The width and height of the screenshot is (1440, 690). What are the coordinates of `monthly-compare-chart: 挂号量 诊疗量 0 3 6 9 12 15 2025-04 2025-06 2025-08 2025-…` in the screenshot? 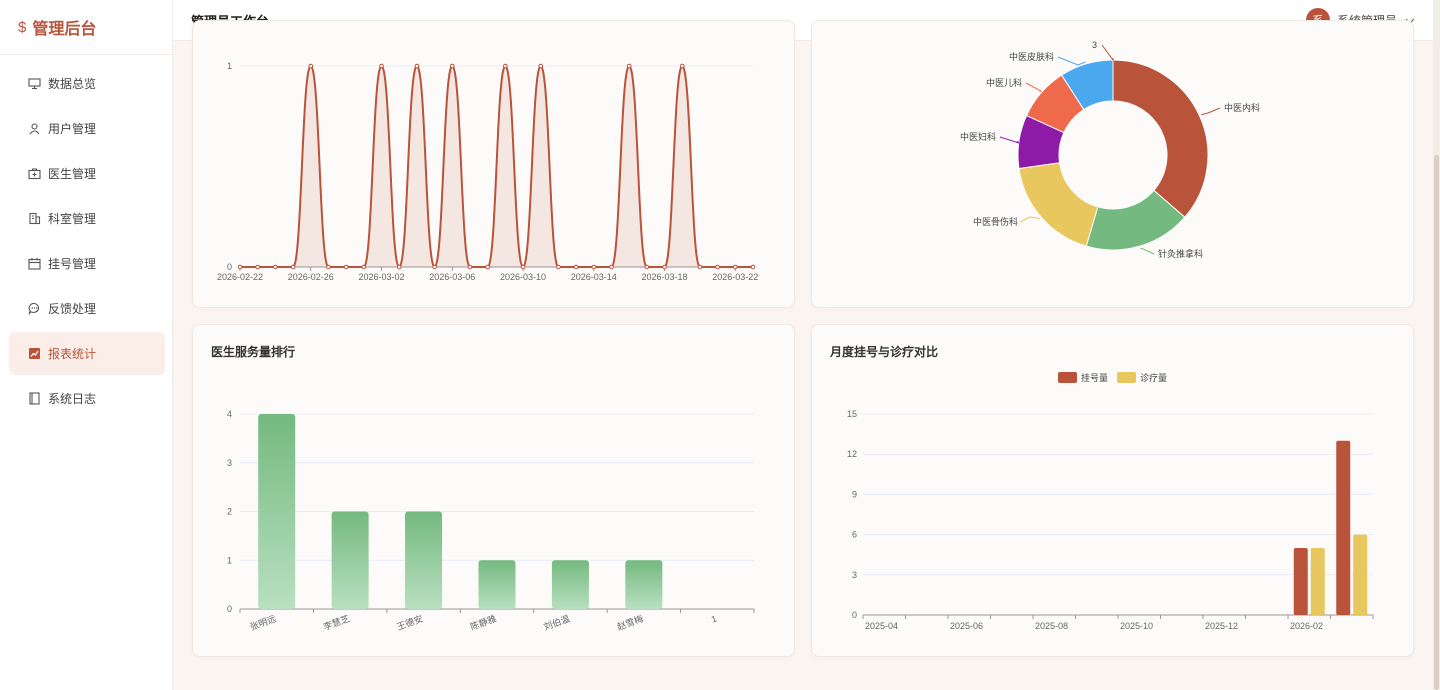 It's located at (1110, 501).